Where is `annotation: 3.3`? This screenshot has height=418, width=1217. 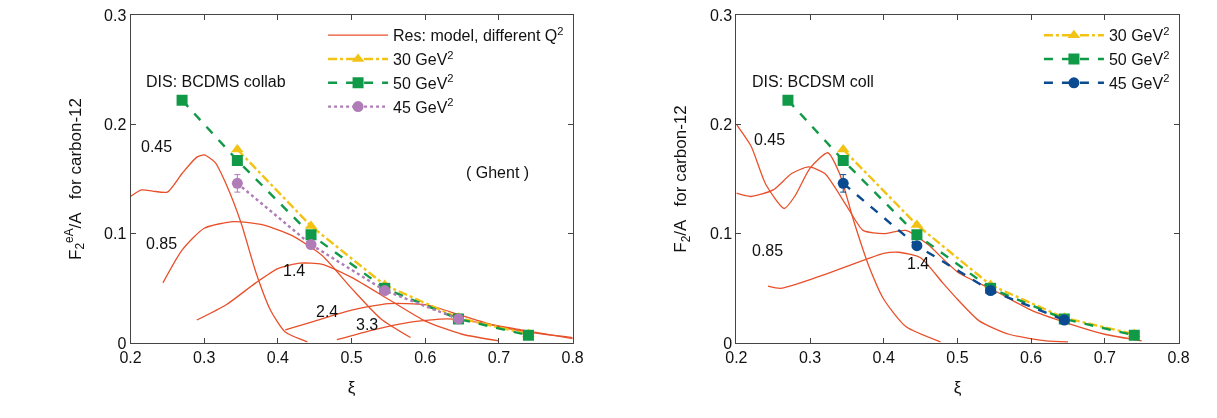 annotation: 3.3 is located at coordinates (367, 324).